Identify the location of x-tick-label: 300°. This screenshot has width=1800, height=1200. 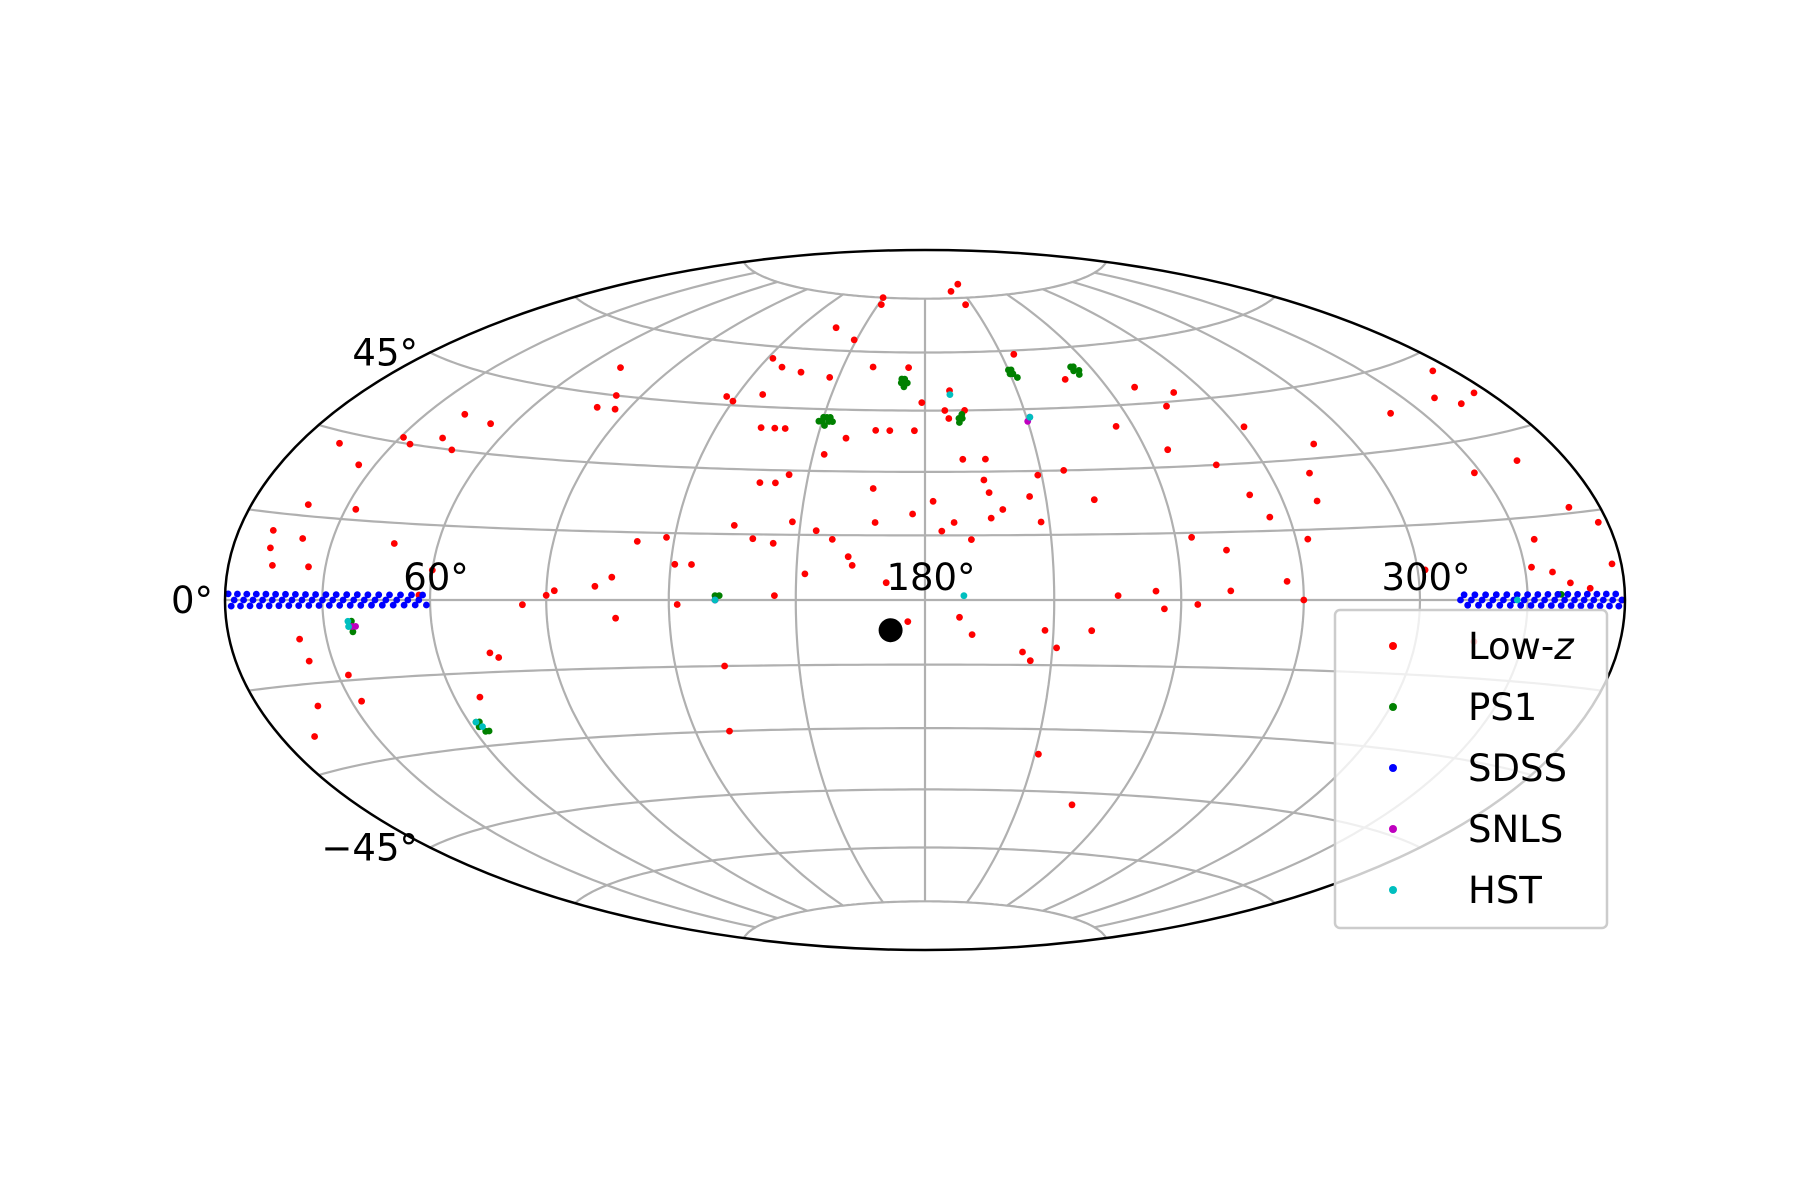
(1425, 577).